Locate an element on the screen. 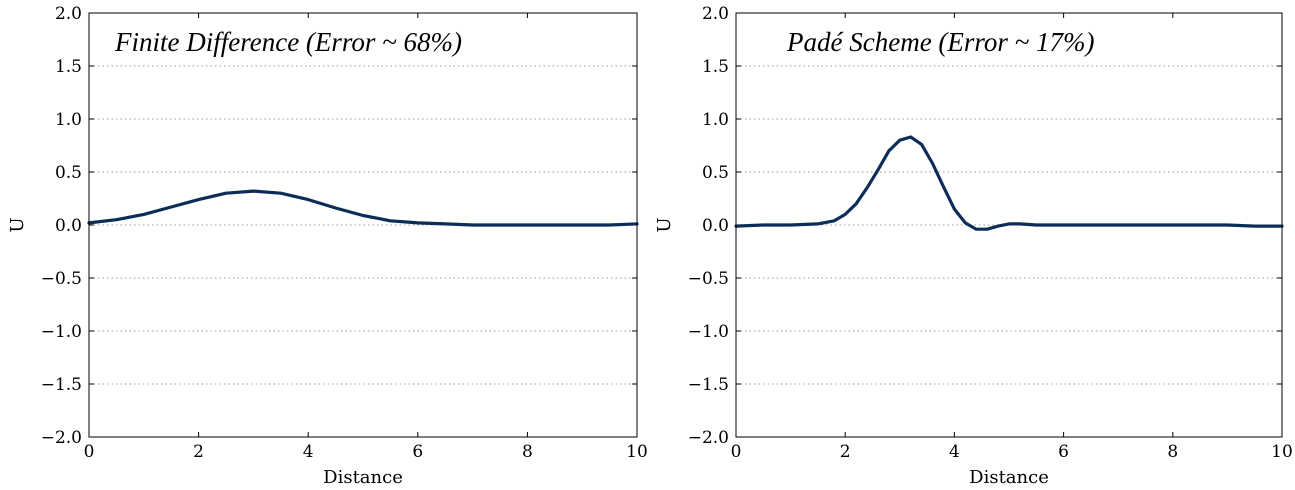 This screenshot has height=490, width=1295. panel-title: Padé Scheme (Error ~ 17%) is located at coordinates (940, 42).